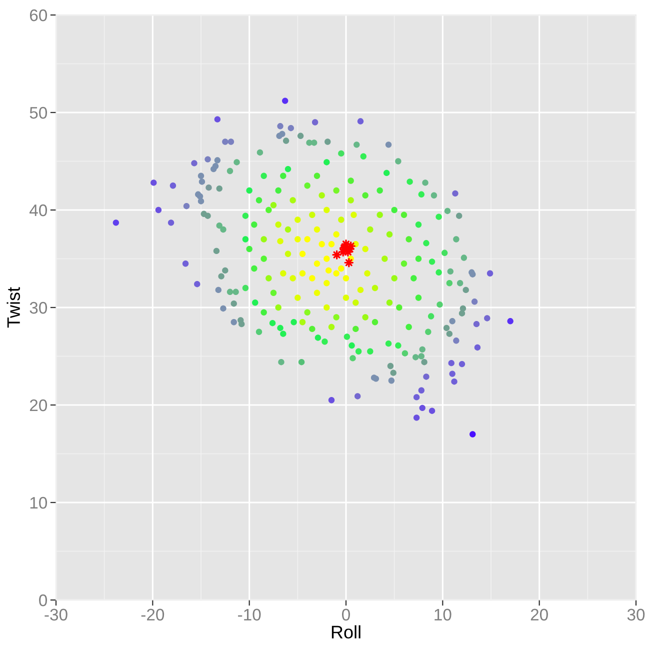 This screenshot has width=650, height=650. I want to click on x-tick-label: 30, so click(636, 614).